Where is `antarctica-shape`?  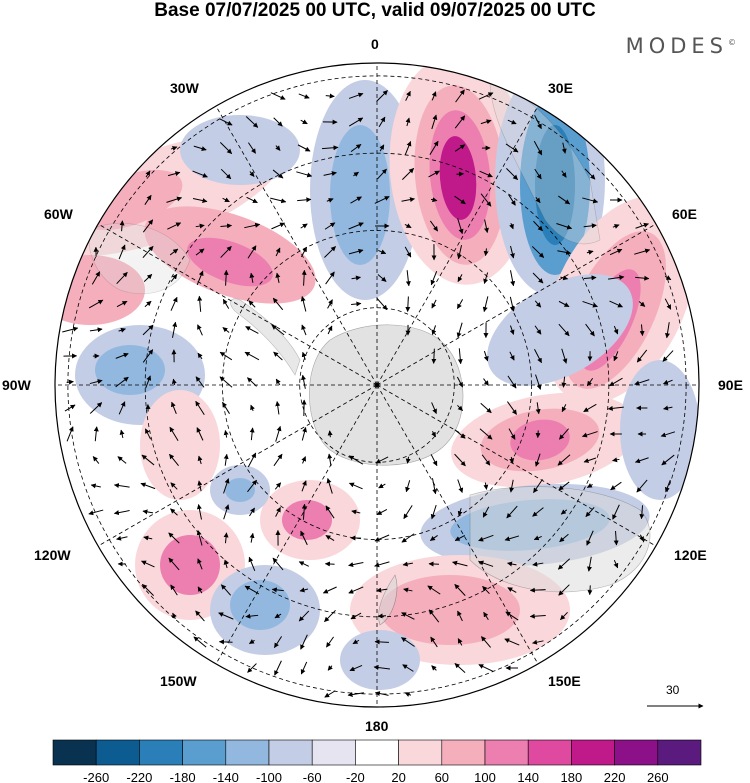
antarctica-shape is located at coordinates (386, 395).